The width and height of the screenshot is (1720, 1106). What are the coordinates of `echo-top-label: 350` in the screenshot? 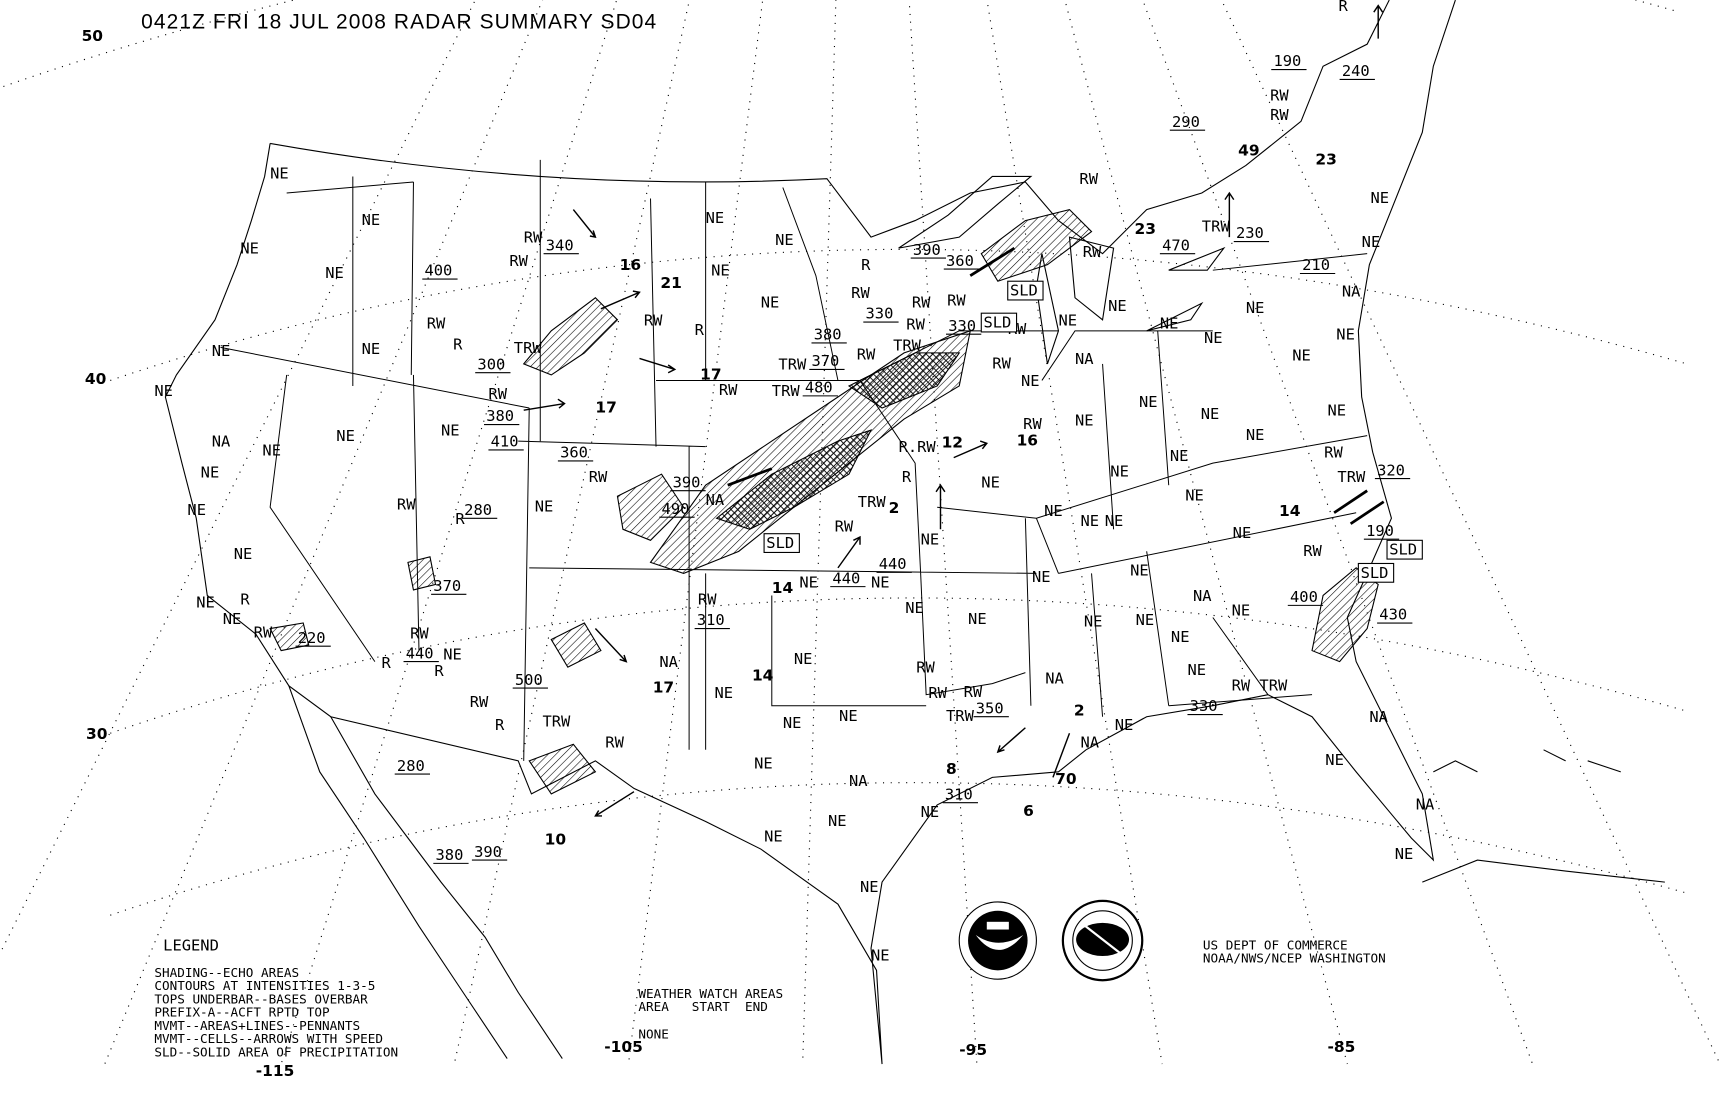 It's located at (990, 708).